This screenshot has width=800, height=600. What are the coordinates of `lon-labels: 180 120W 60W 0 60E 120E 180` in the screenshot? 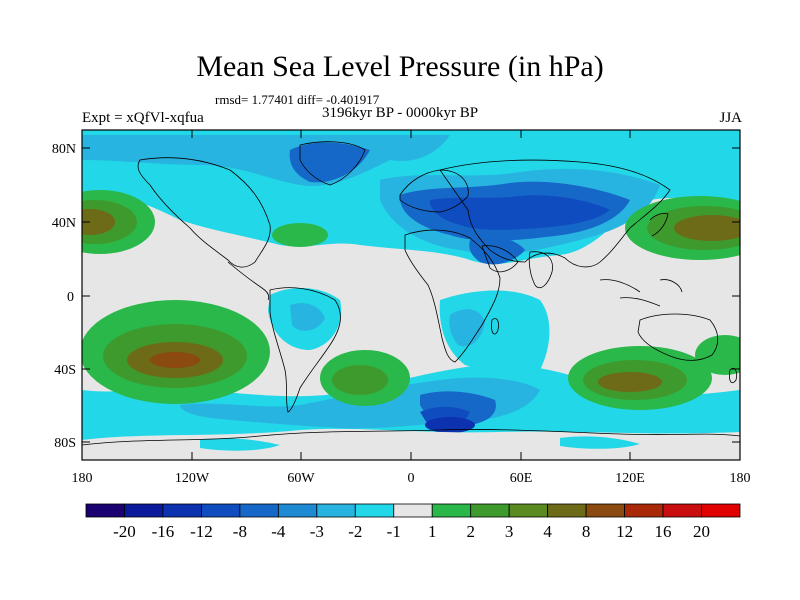 It's located at (411, 478).